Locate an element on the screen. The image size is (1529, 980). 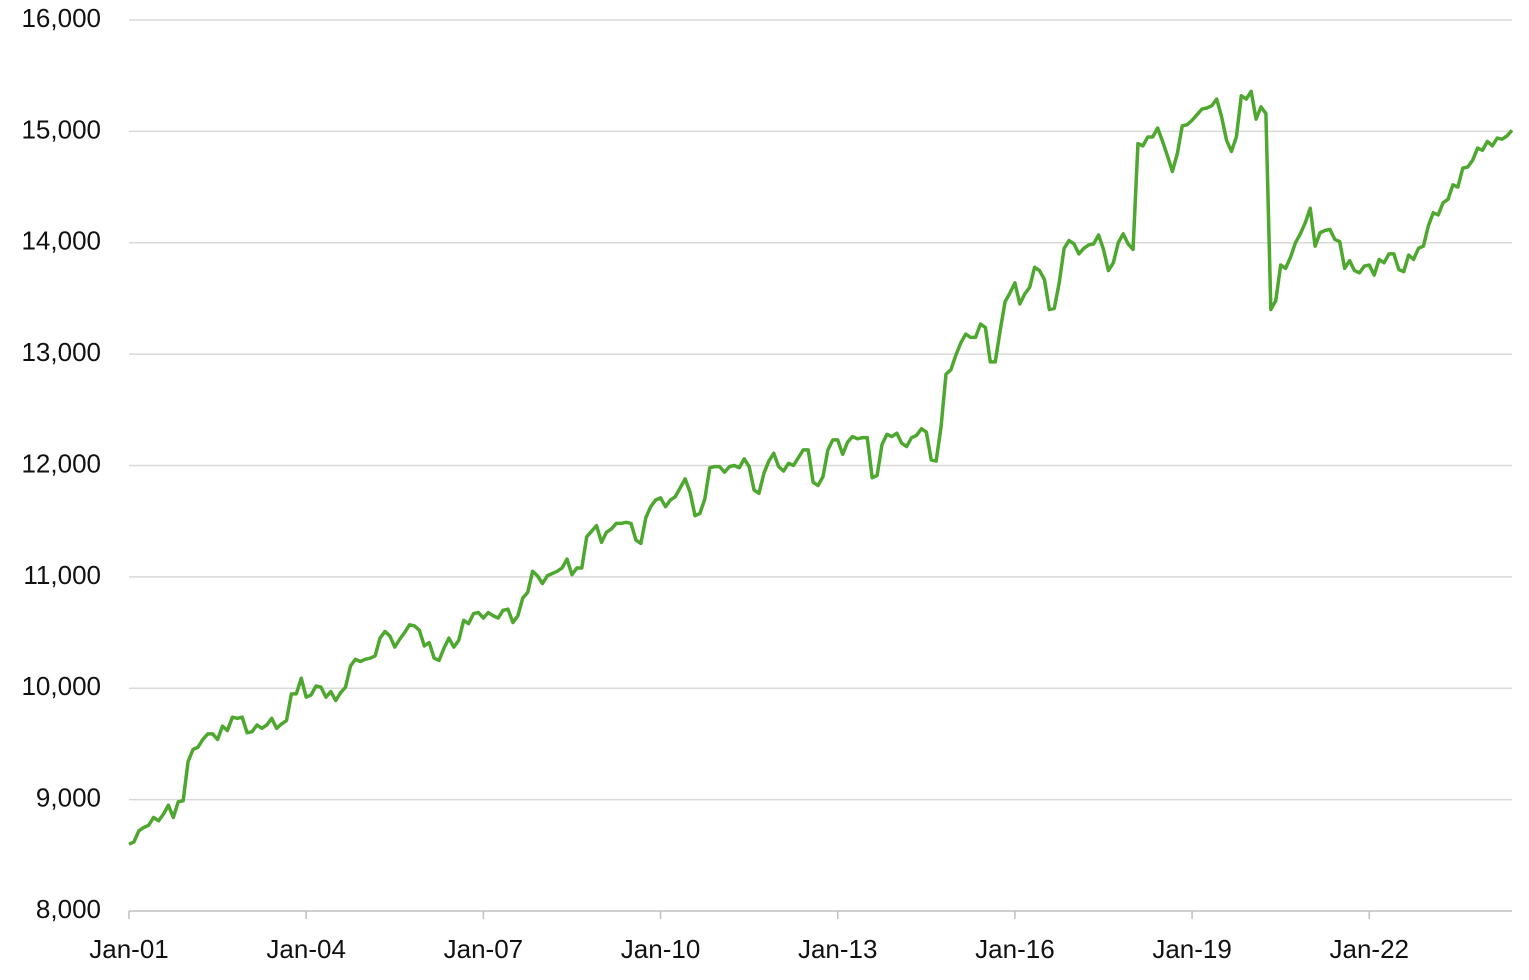
y-tick-label: 13,000 is located at coordinates (61, 352).